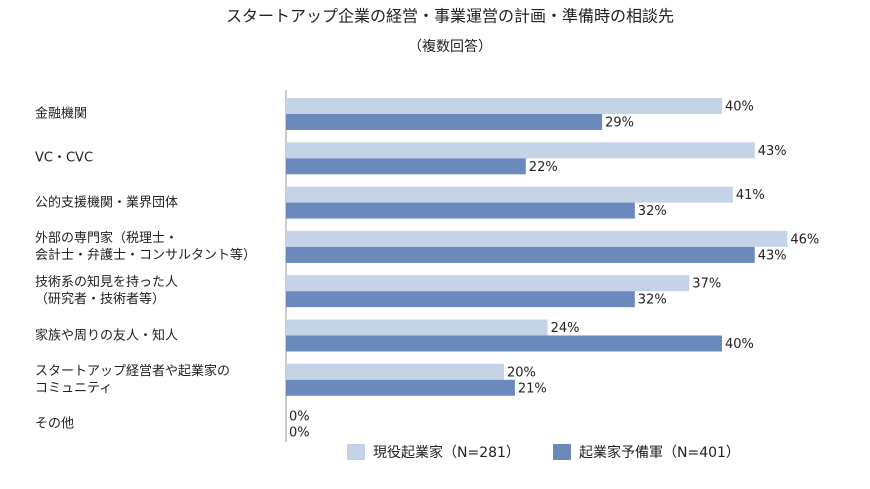  What do you see at coordinates (450, 46) in the screenshot?
I see `chart-subtitle: （複数回答）` at bounding box center [450, 46].